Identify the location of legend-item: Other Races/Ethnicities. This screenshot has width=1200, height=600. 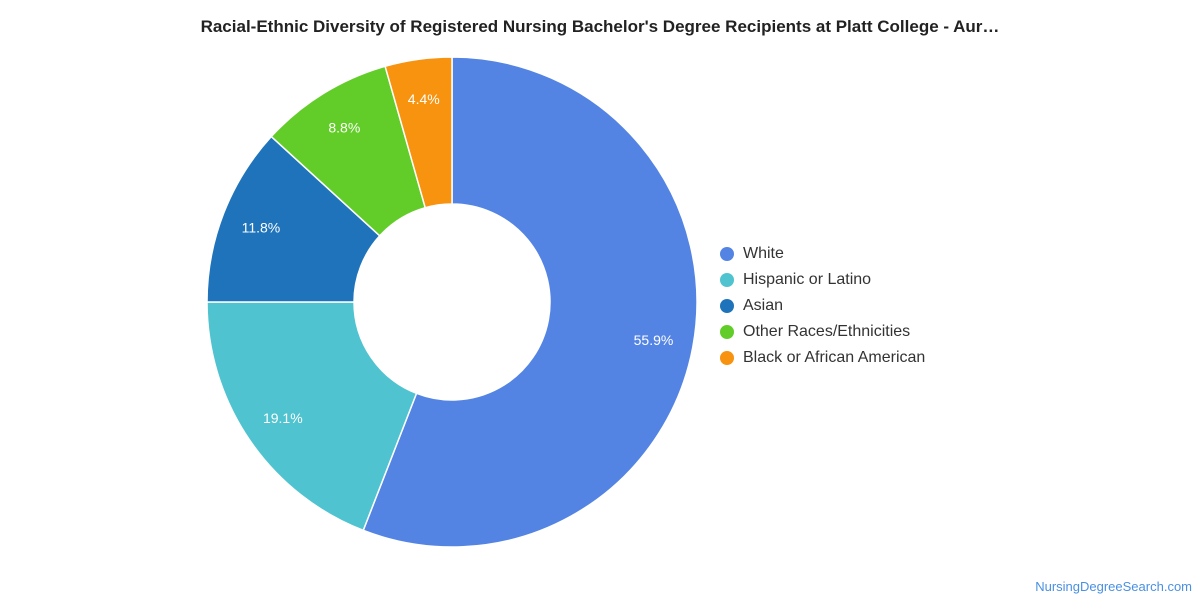
(822, 332).